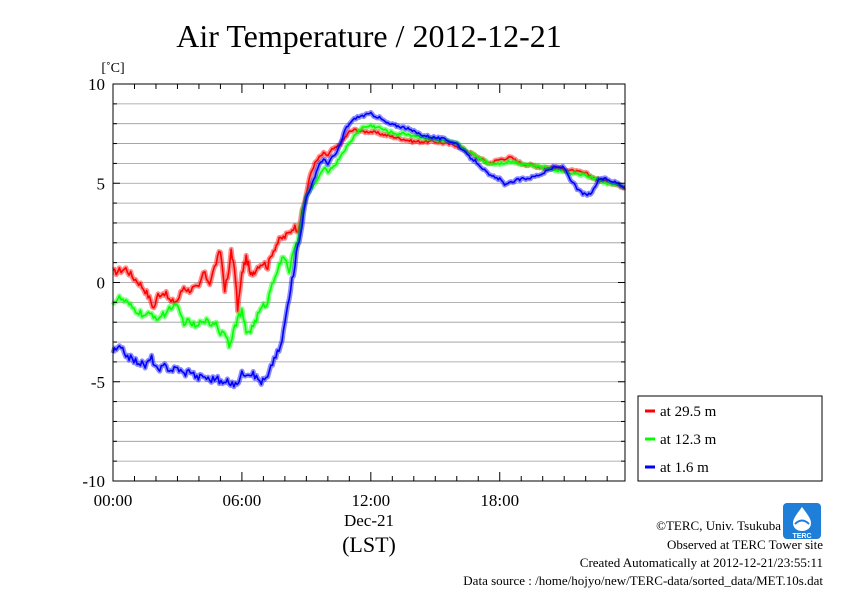 The image size is (842, 595). I want to click on x-axis-title: (LST), so click(369, 544).